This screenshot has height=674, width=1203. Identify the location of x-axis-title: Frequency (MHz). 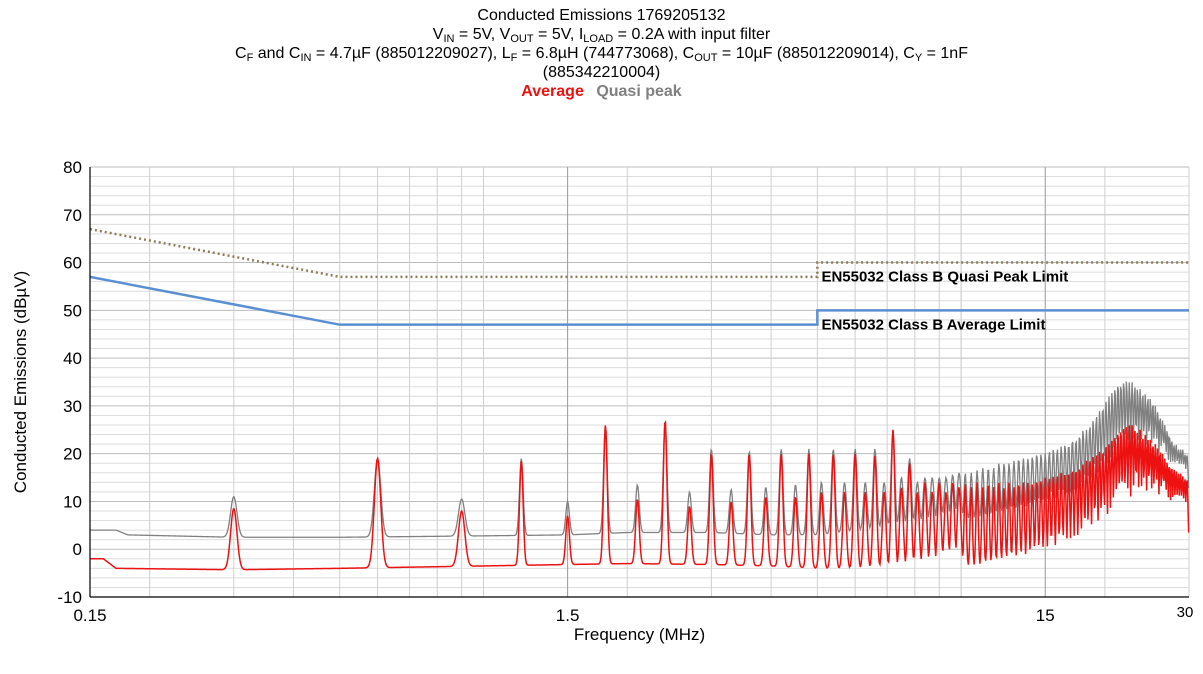
(639, 634).